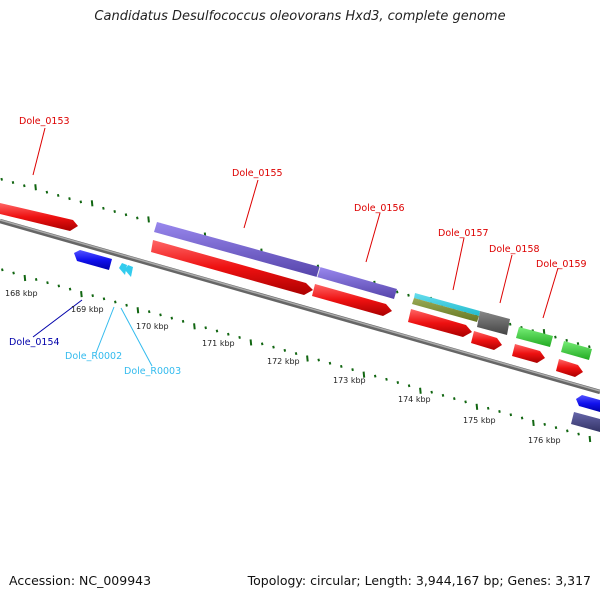 The image size is (600, 600). Describe the element at coordinates (218, 343) in the screenshot. I see `ruler-label: 171 kbp` at that location.